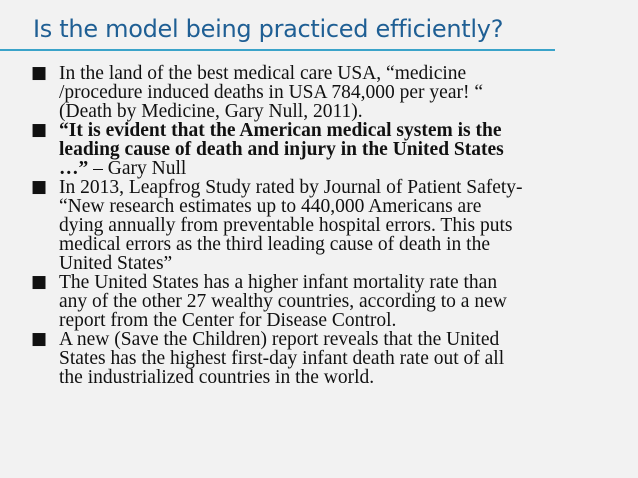 The width and height of the screenshot is (638, 478). Describe the element at coordinates (334, 168) in the screenshot. I see `bullet-line: …” – Gary Null` at that location.